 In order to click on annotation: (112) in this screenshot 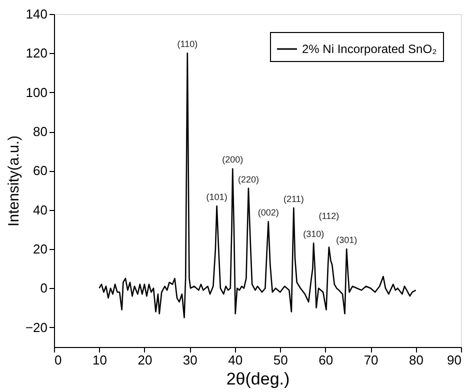, I will do `click(329, 216)`.